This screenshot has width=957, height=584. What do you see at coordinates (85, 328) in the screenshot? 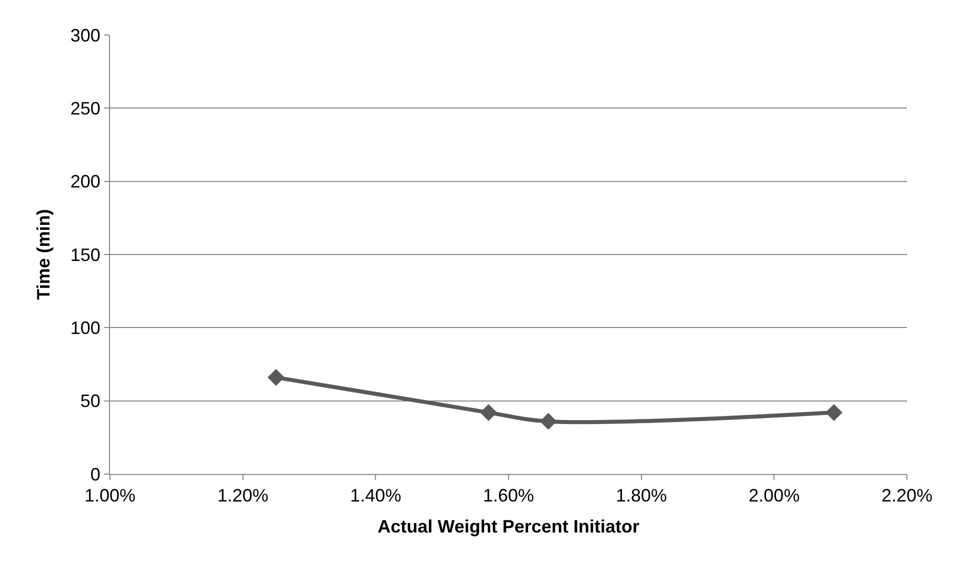
I see `y-tick-label: 100` at bounding box center [85, 328].